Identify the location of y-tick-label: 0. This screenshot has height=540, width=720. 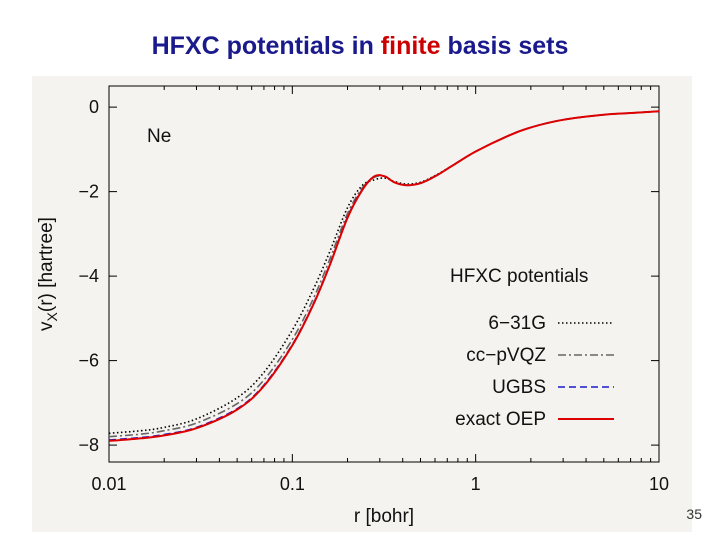
(94, 107).